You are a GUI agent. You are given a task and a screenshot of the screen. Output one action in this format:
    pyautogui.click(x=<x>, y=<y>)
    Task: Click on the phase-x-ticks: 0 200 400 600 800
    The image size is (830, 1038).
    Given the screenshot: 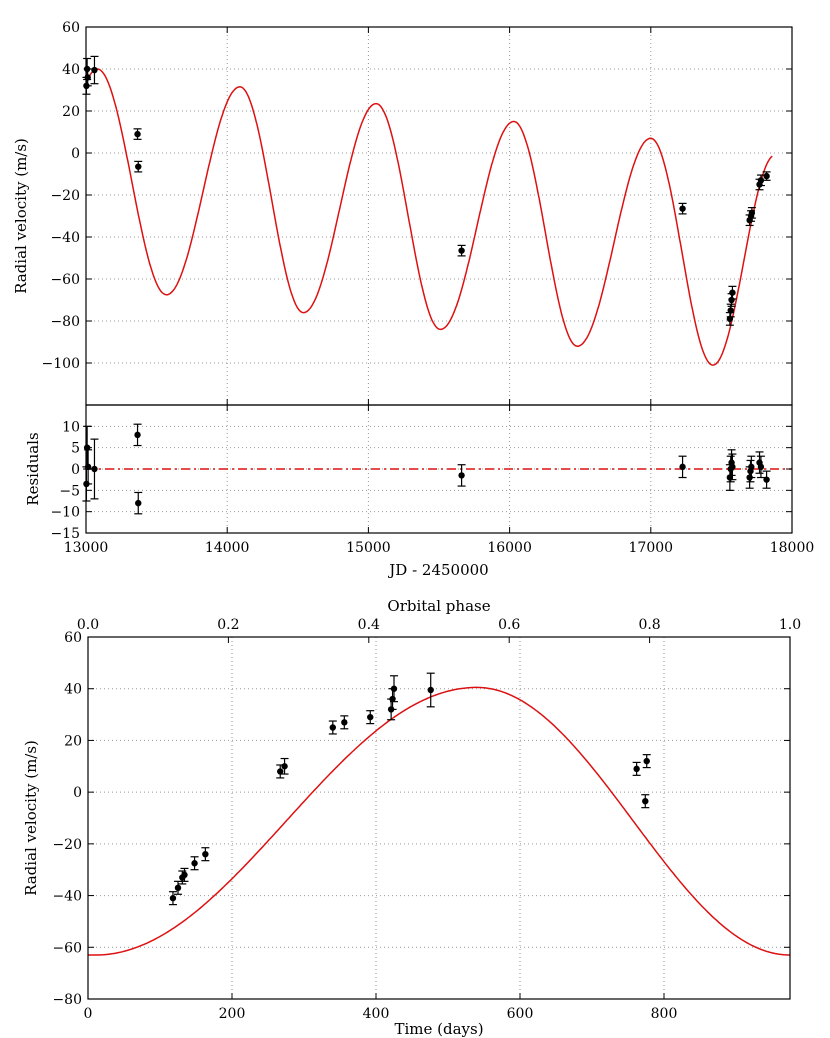 What is the action you would take?
    pyautogui.click(x=381, y=1007)
    